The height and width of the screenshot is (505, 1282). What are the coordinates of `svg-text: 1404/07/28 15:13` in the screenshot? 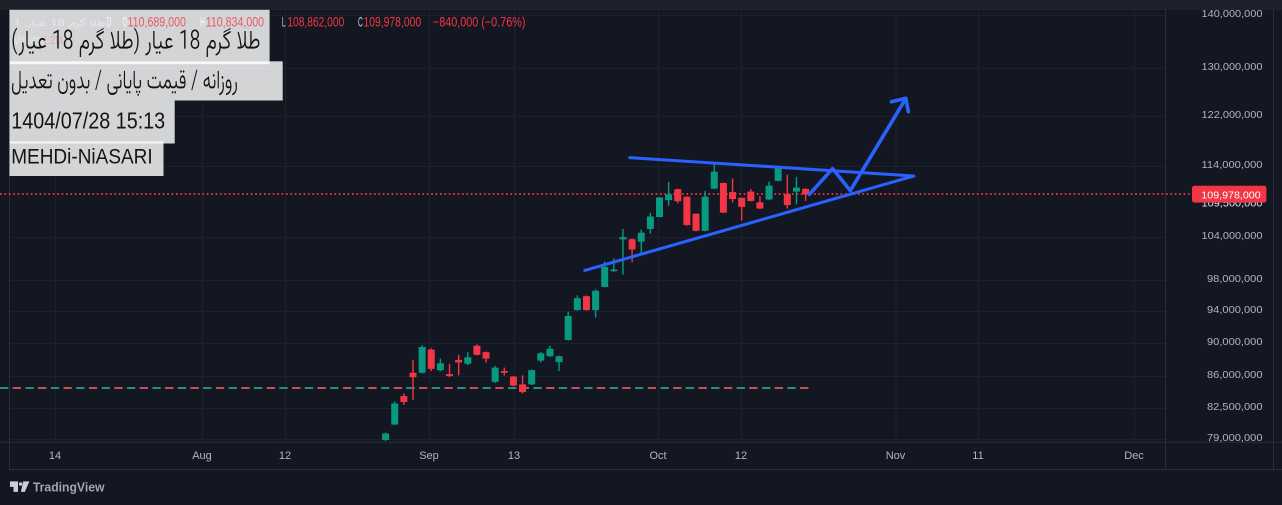 It's located at (88, 121).